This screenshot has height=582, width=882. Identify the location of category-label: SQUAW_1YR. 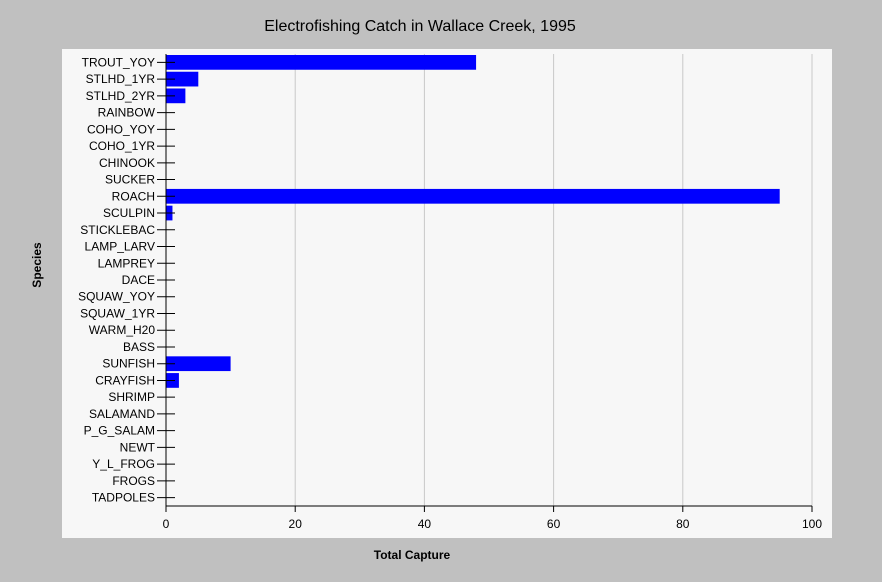
(117, 313).